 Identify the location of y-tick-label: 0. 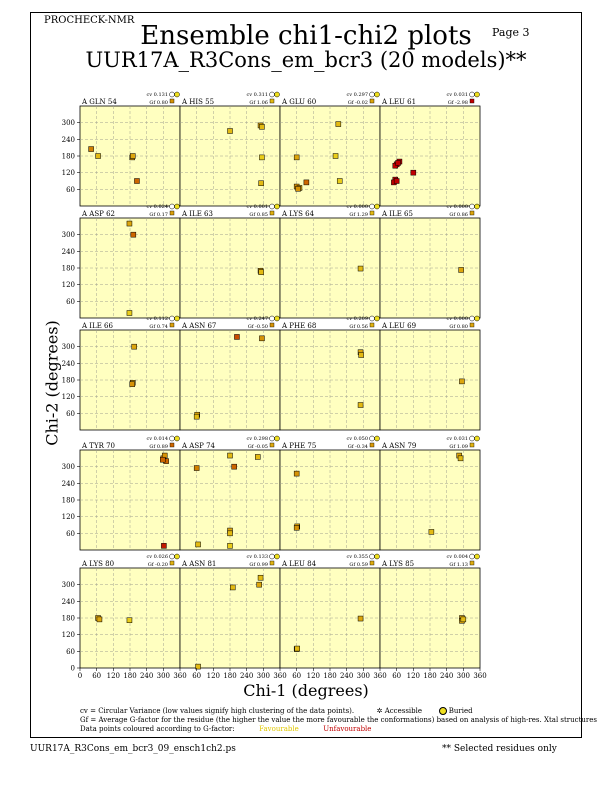
(73, 669).